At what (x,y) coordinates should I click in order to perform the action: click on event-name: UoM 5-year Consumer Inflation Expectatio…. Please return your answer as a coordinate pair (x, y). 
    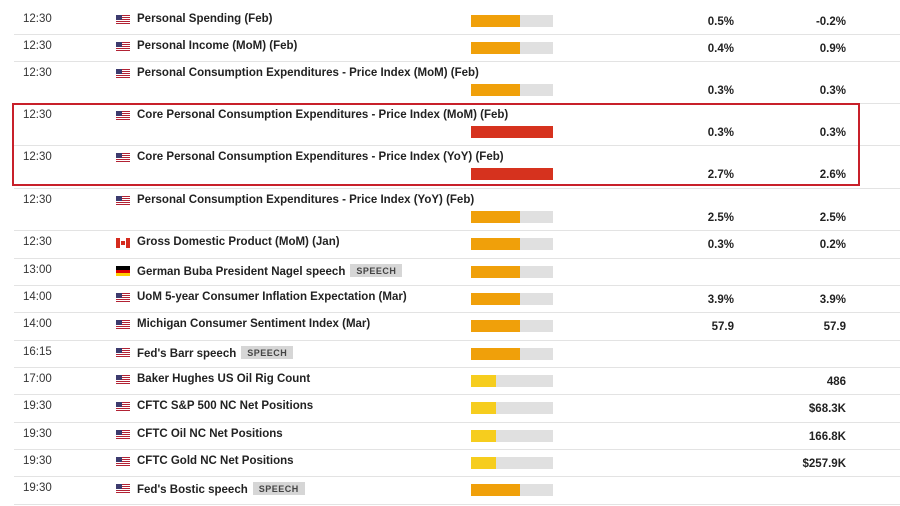
    Looking at the image, I should click on (272, 297).